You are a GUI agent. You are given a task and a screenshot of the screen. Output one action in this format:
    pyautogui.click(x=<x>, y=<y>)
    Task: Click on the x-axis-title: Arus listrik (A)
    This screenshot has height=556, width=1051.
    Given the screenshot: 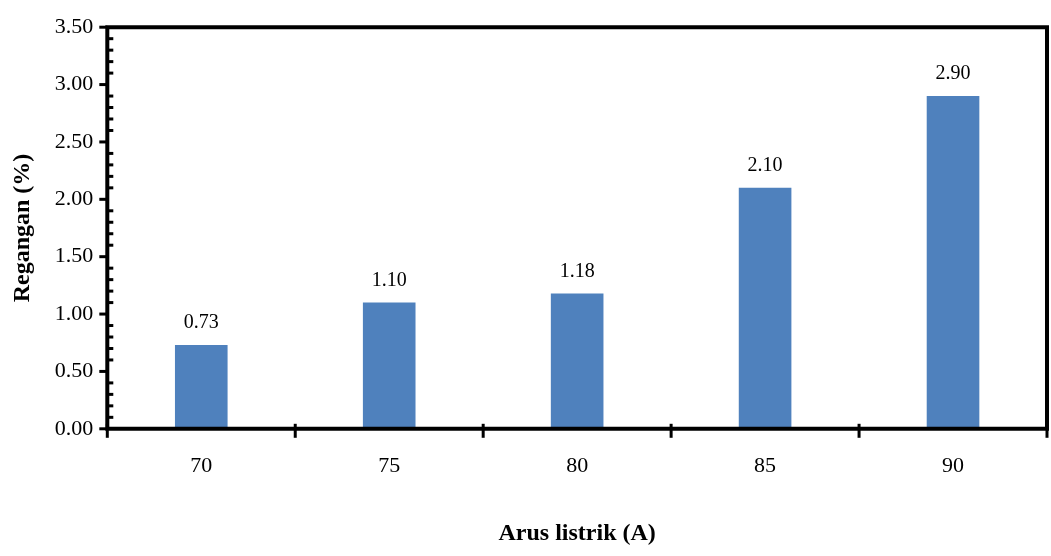 What is the action you would take?
    pyautogui.click(x=577, y=531)
    